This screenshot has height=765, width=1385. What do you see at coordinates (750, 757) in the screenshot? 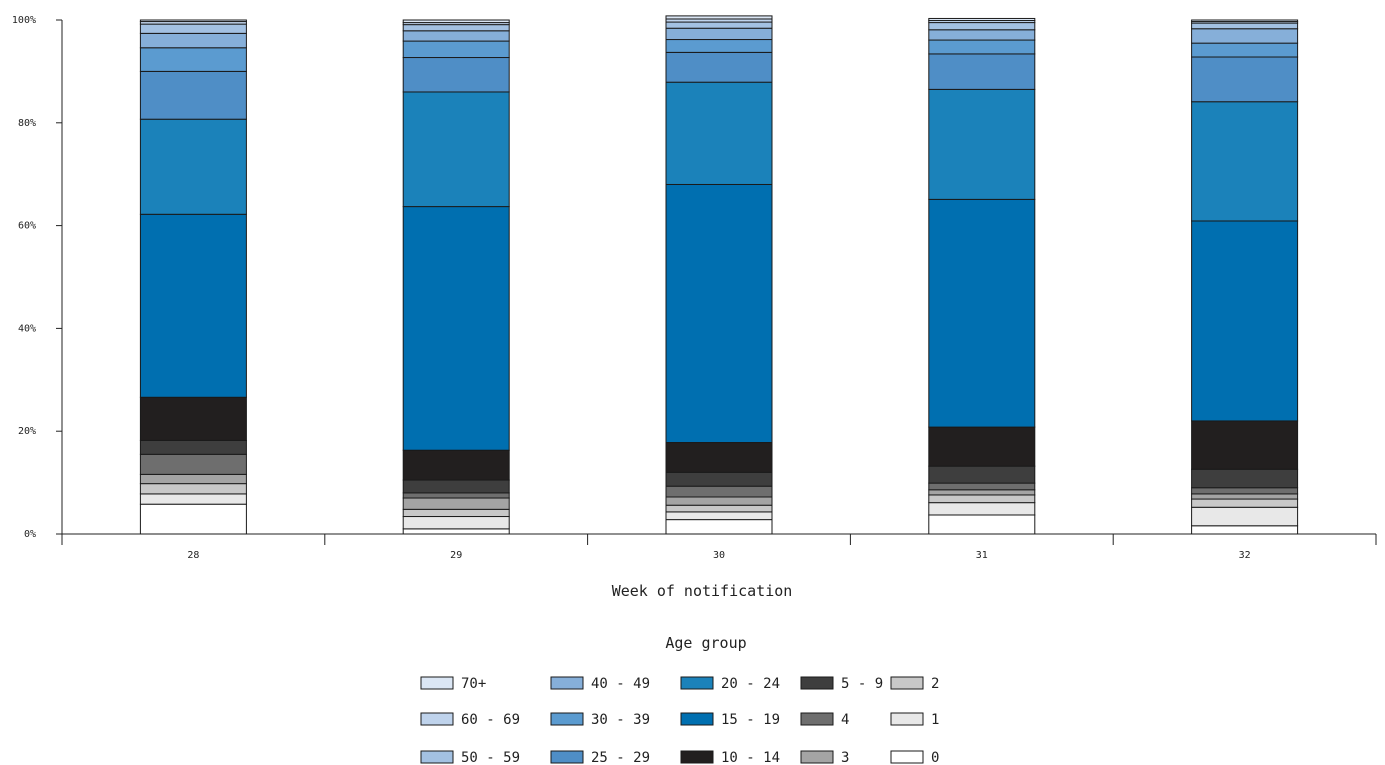
I see `legend-label: 10 - 14` at bounding box center [750, 757].